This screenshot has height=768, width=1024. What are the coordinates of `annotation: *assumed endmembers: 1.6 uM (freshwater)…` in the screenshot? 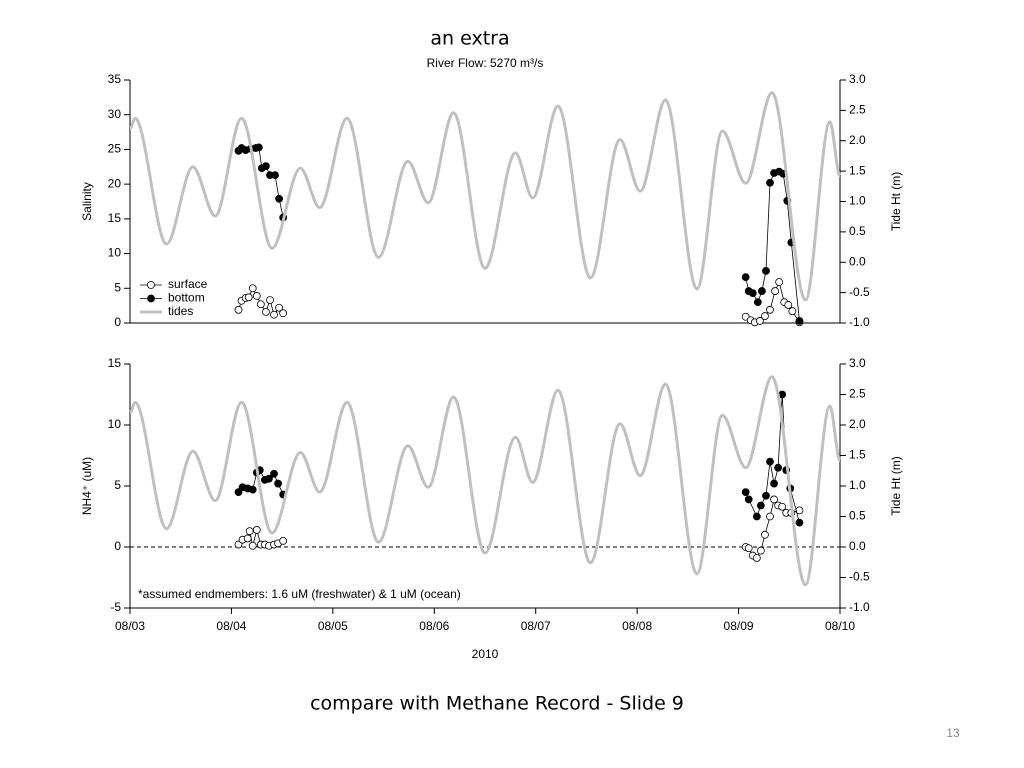 It's located at (299, 594).